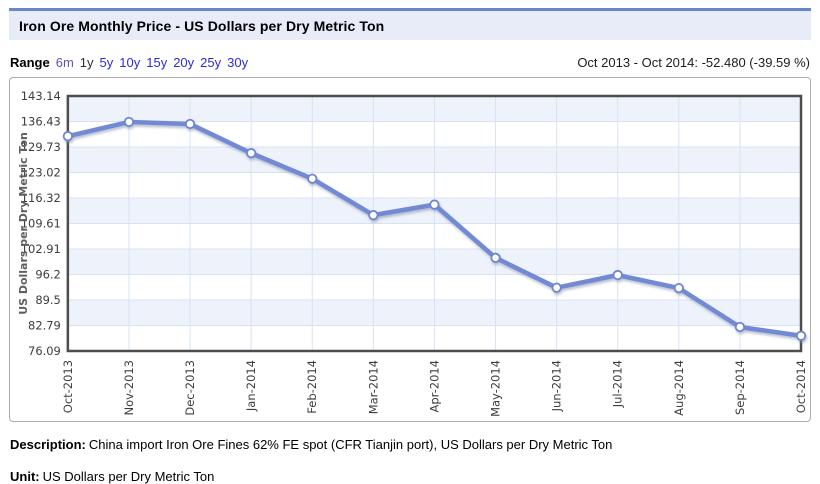 The image size is (820, 484). Describe the element at coordinates (48, 300) in the screenshot. I see `svg-text: 89.5` at that location.